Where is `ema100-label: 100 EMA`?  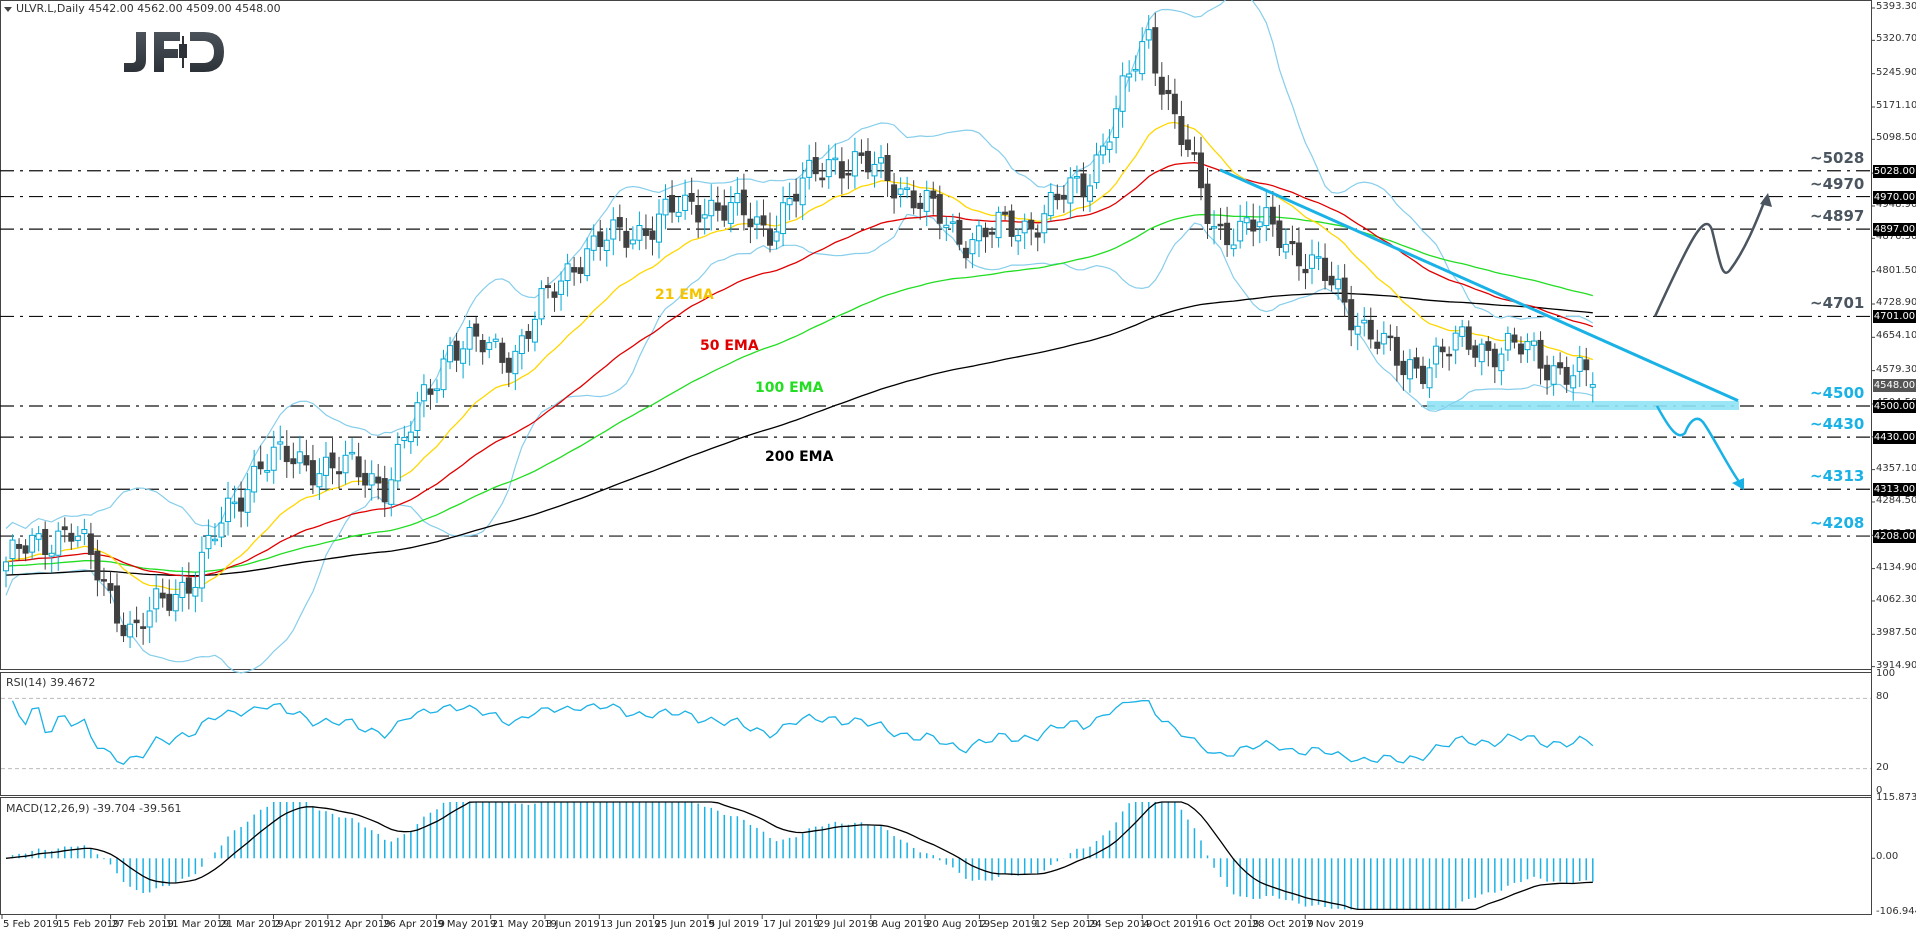 ema100-label: 100 EMA is located at coordinates (789, 388).